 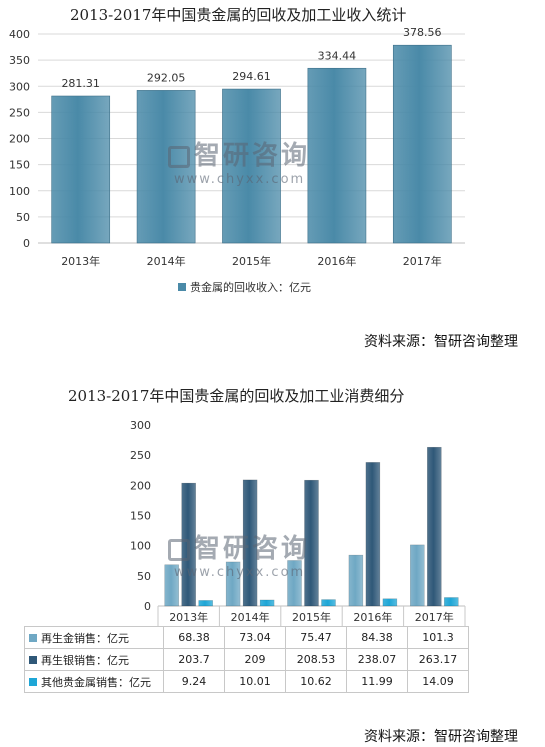 I want to click on table-cell: 73.04, so click(x=255, y=637).